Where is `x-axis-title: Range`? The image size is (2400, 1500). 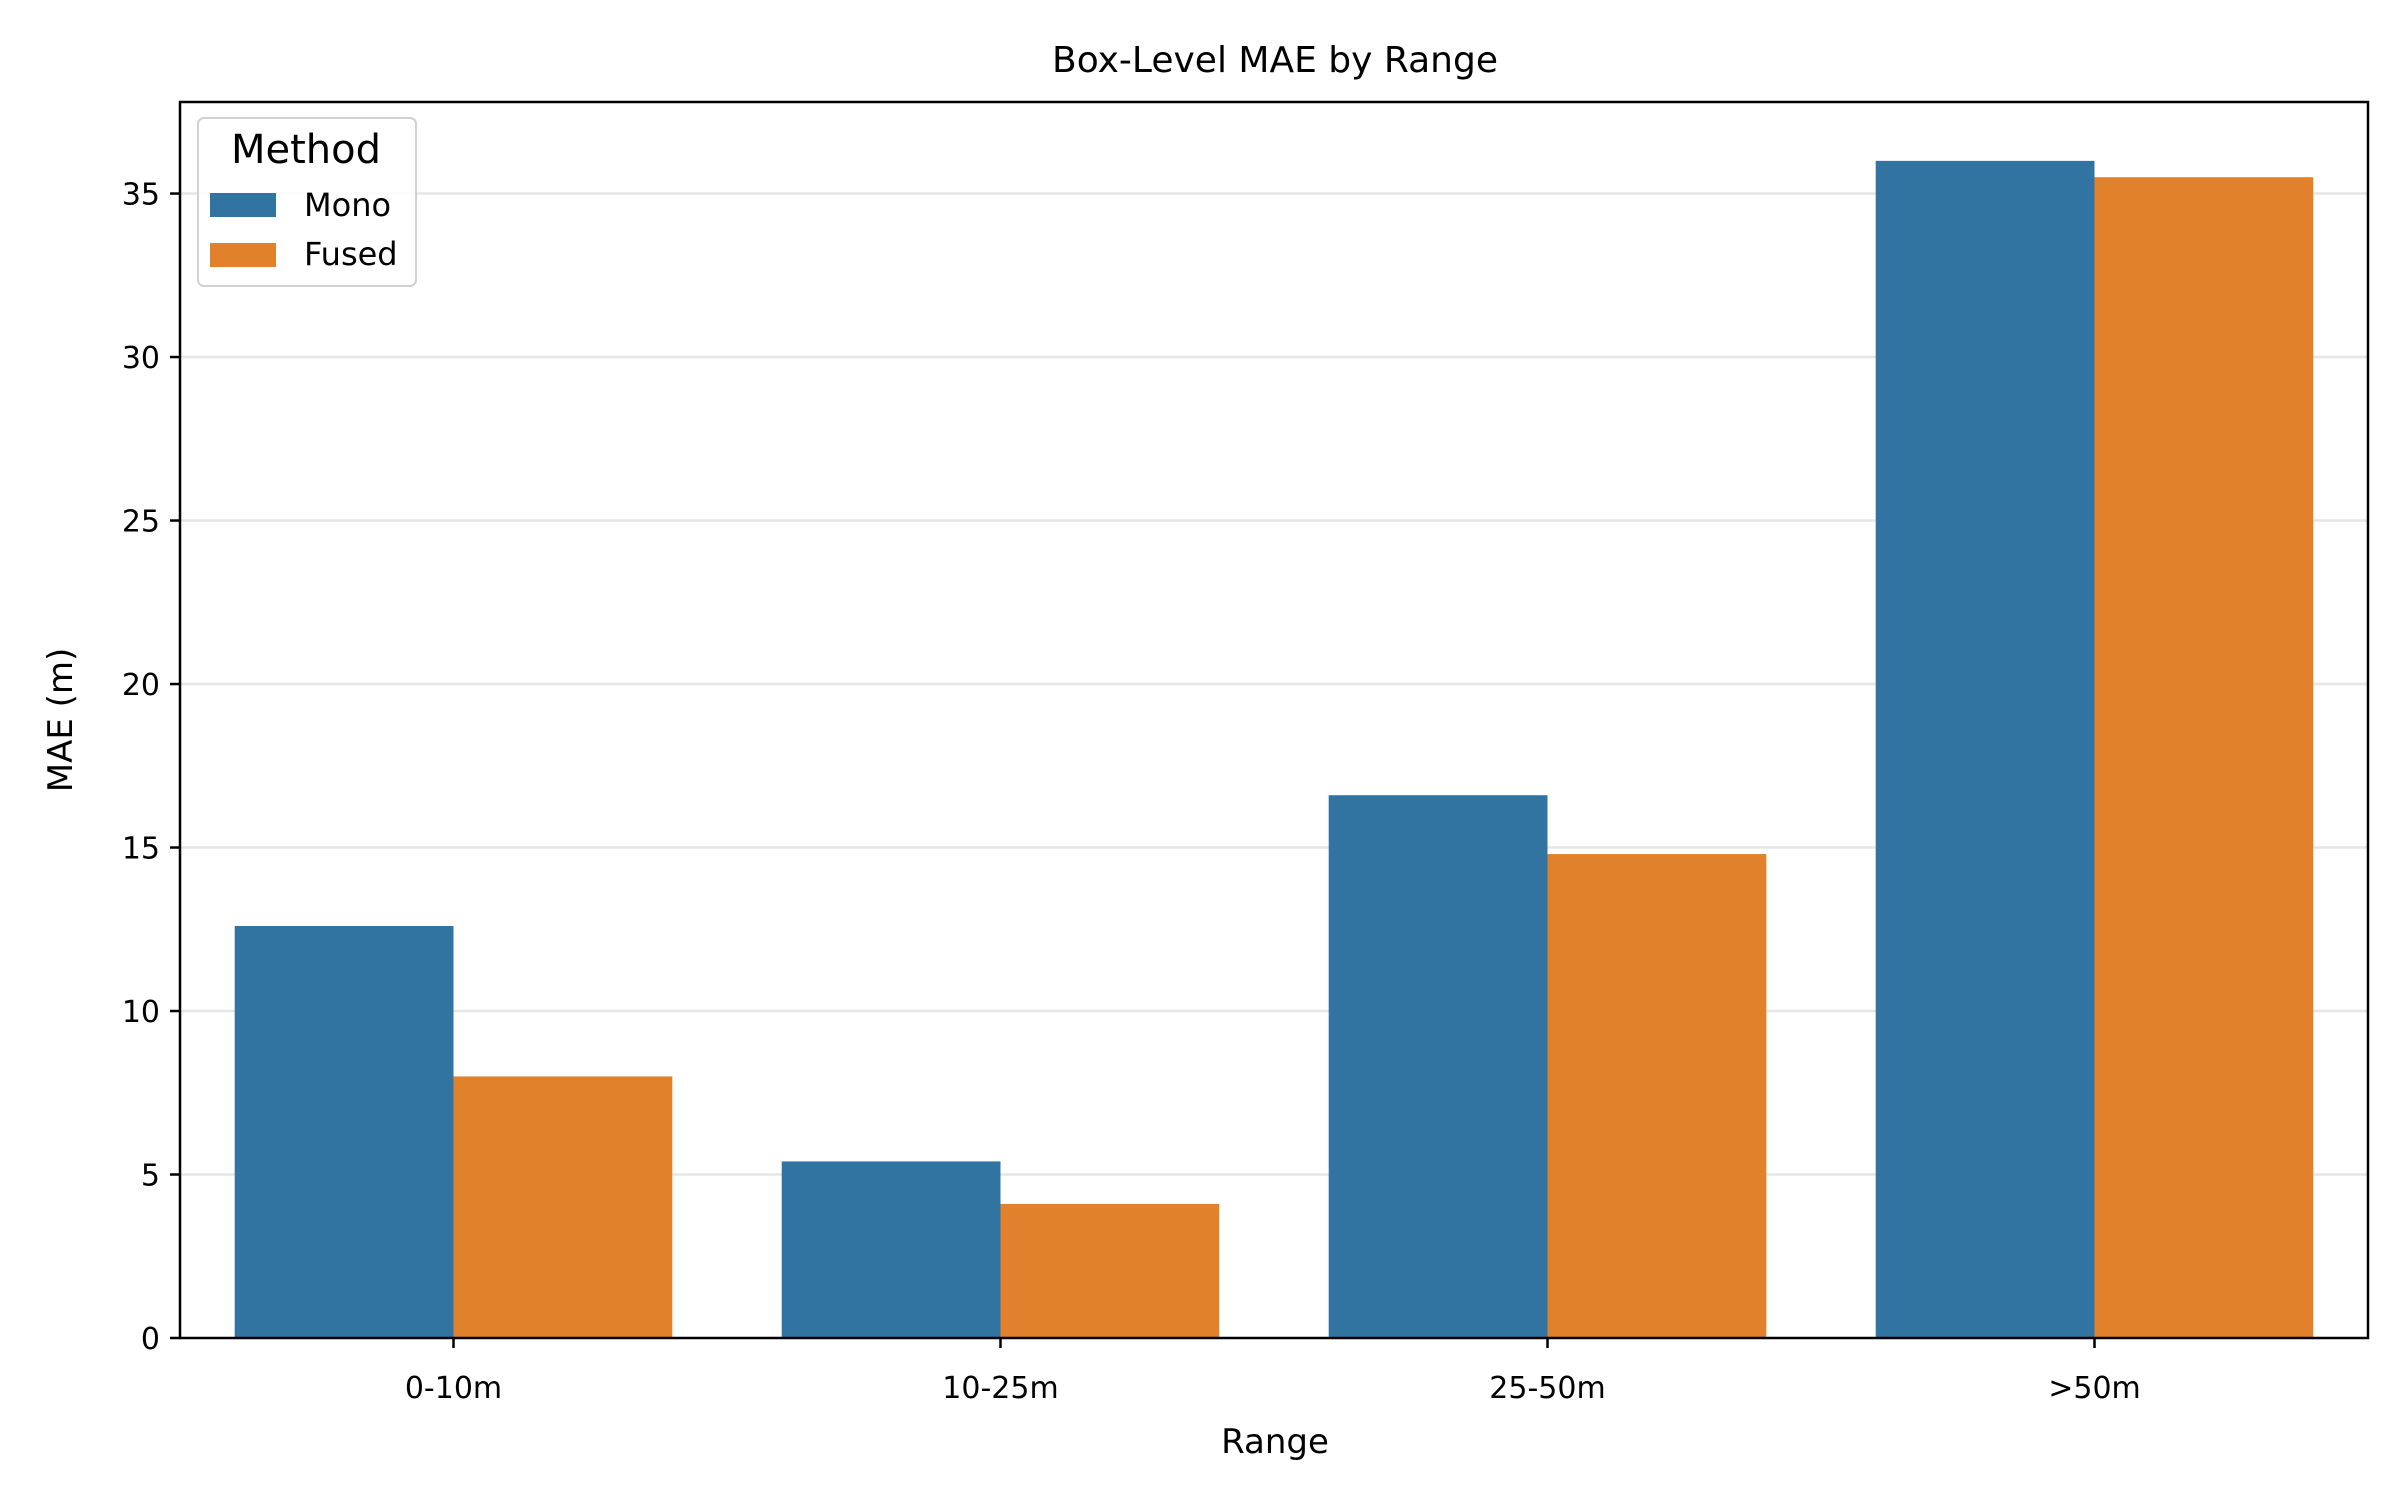
x-axis-title: Range is located at coordinates (1275, 1442).